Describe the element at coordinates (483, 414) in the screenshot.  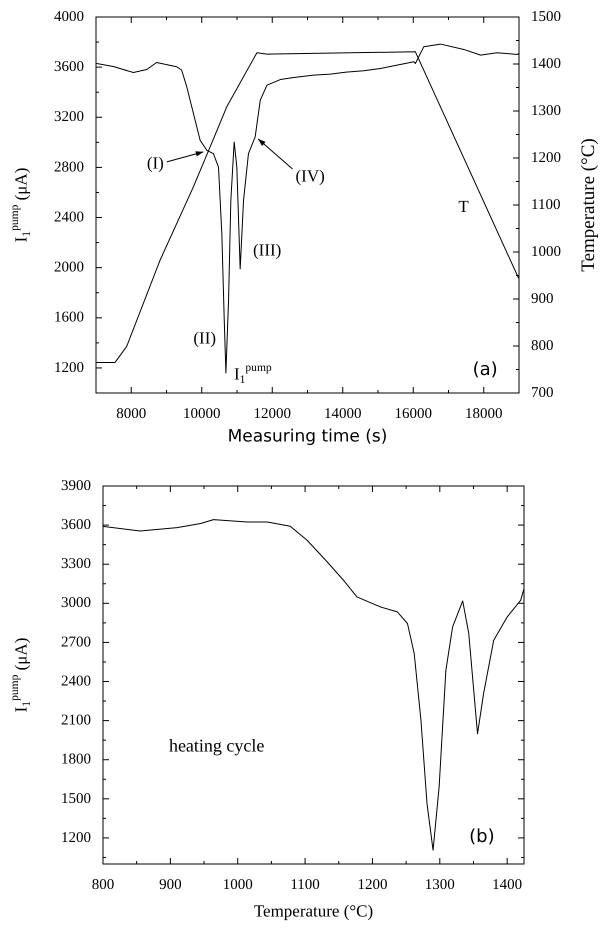
I see `x-tick-label: 18000` at that location.